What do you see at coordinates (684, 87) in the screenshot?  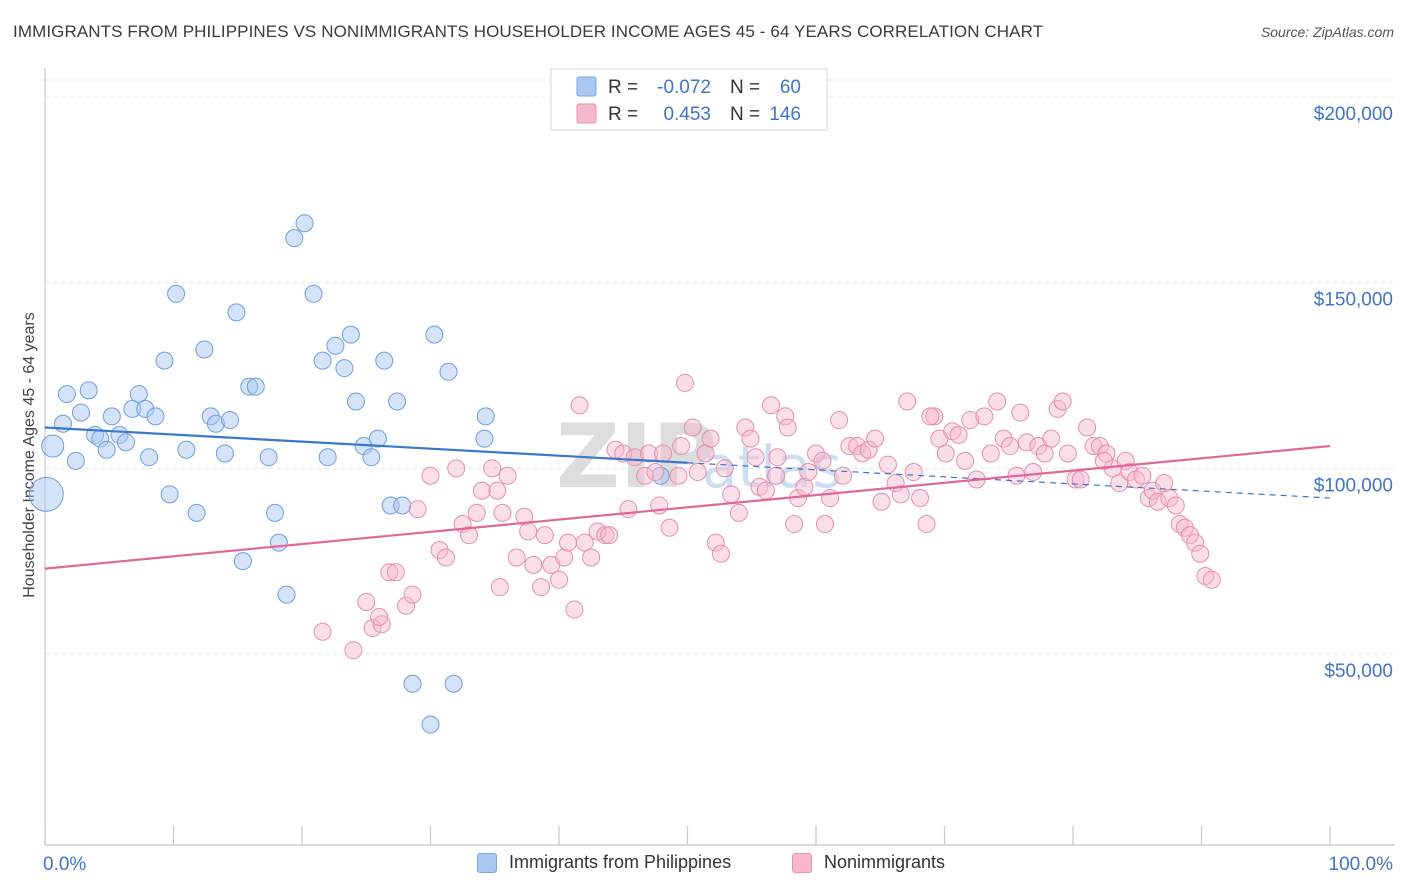 I see `legend-top-r-value-blue: -0.072` at bounding box center [684, 87].